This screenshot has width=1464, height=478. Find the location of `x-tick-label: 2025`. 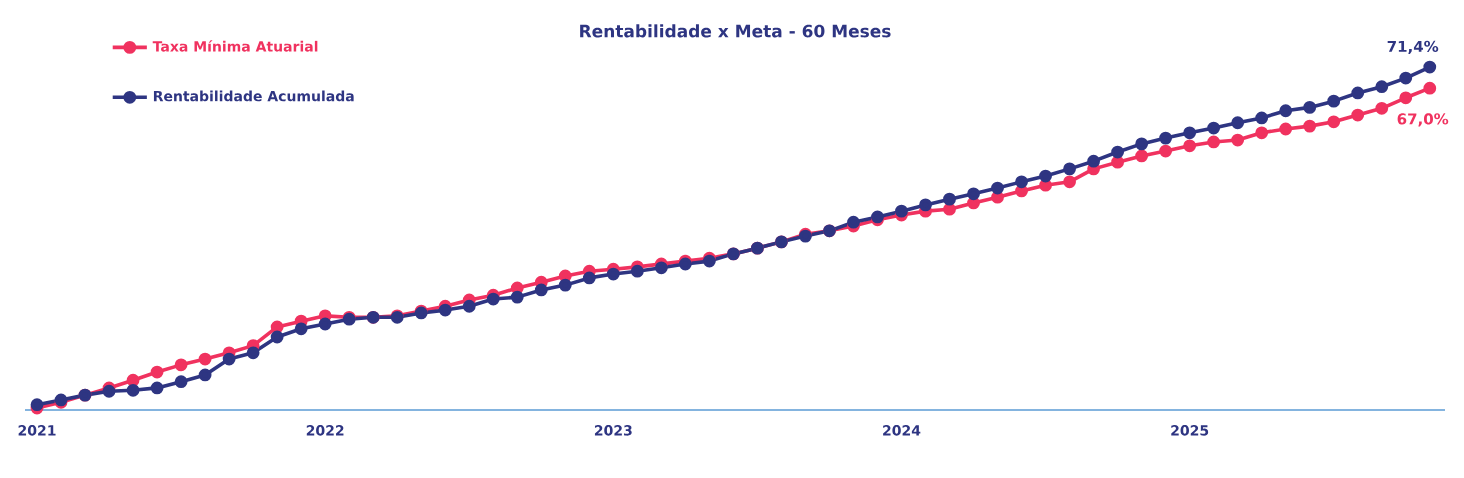

x-tick-label: 2025 is located at coordinates (1190, 430).